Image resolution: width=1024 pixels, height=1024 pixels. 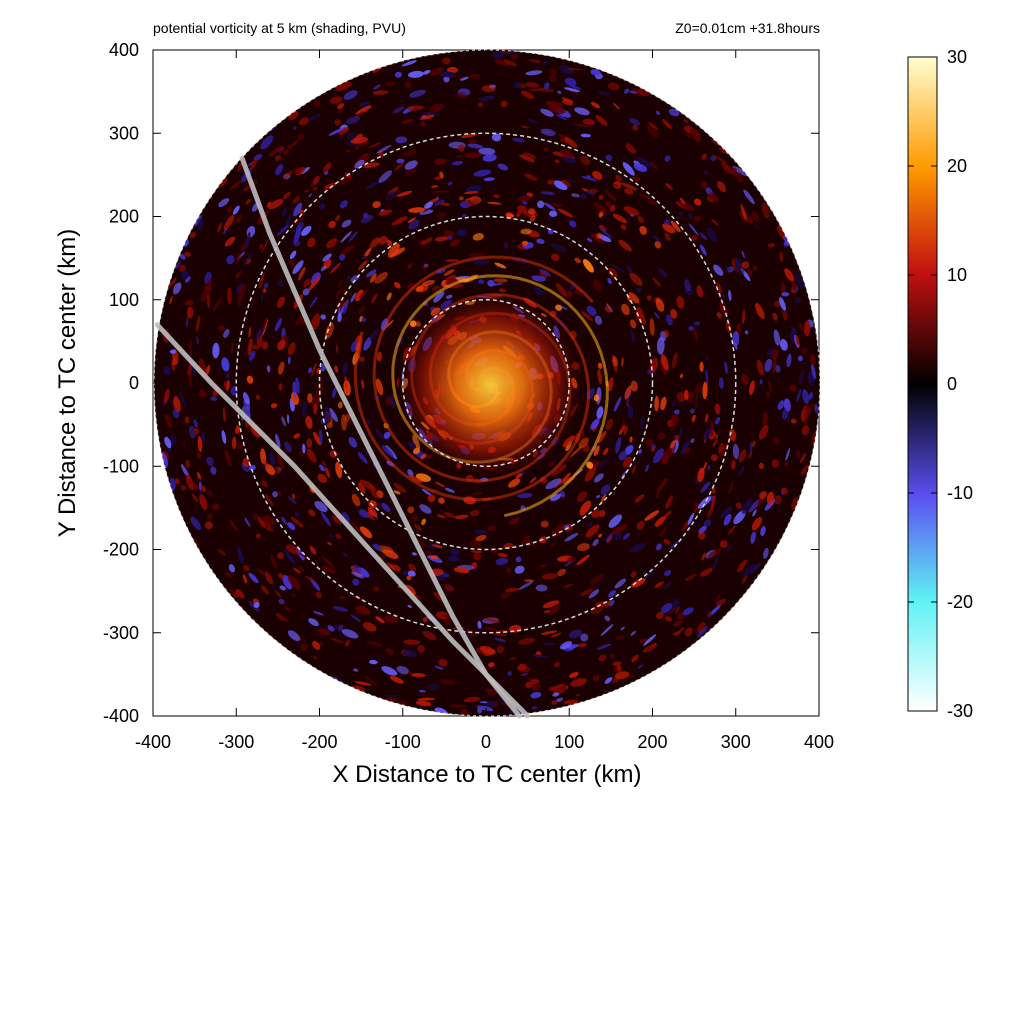 I want to click on colorbar-tick-label: -20, so click(x=960, y=602).